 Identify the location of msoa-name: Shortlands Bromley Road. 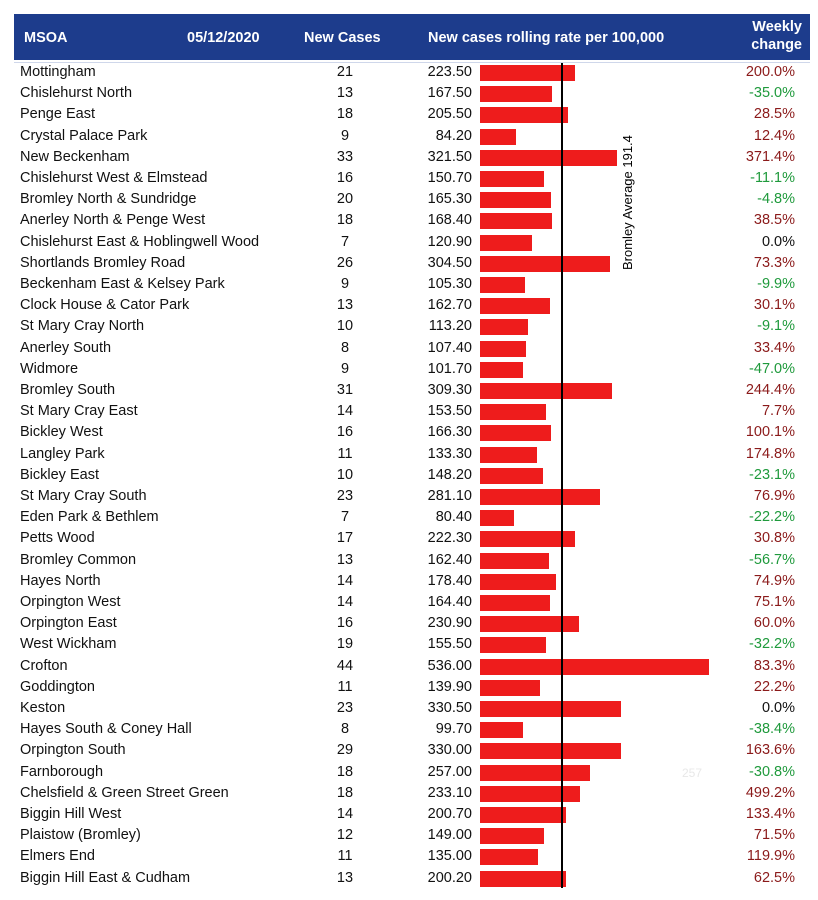
(103, 262).